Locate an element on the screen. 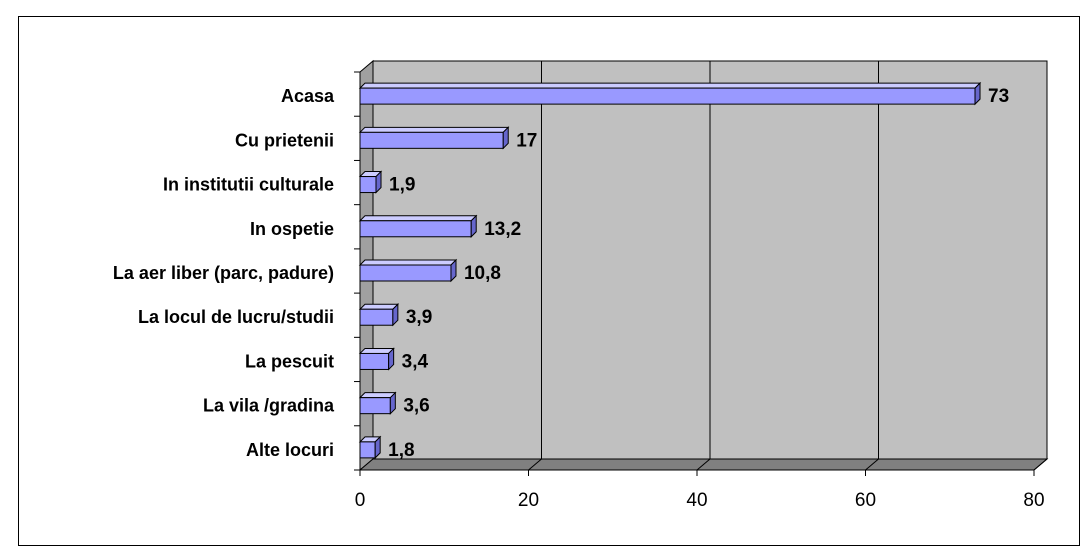 The image size is (1085, 549). data-label: 10,8 is located at coordinates (482, 273).